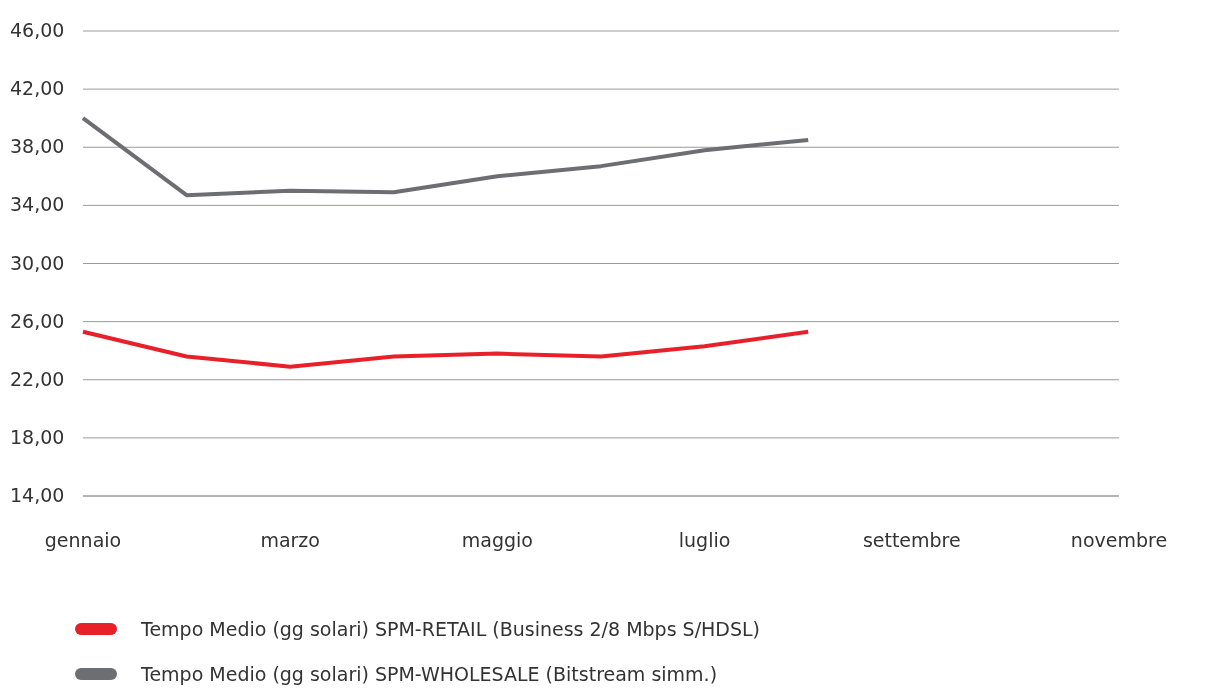  What do you see at coordinates (37, 495) in the screenshot?
I see `y-tick-label: 14,00` at bounding box center [37, 495].